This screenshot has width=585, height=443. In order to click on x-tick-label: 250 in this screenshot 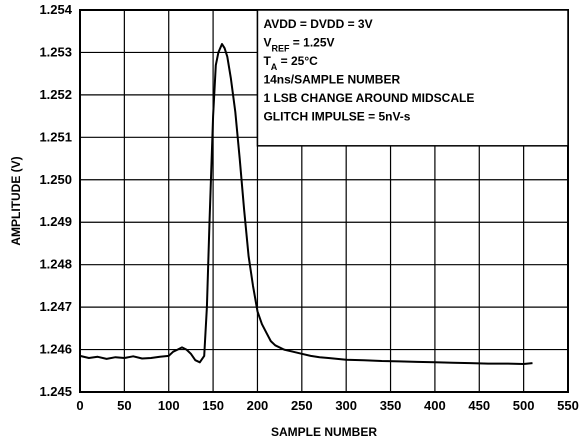, I will do `click(302, 405)`.